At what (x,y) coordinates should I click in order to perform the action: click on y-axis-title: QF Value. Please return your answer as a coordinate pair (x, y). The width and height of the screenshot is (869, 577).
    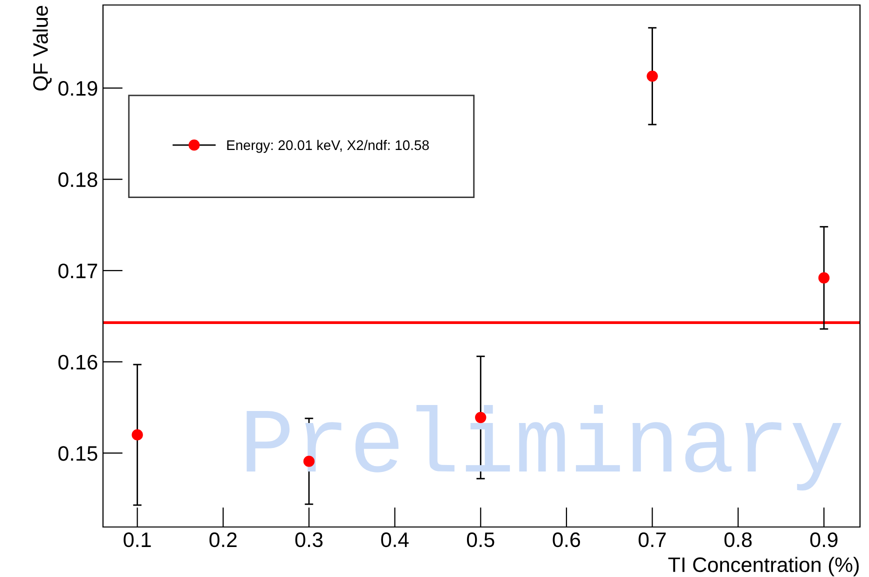
    Looking at the image, I should click on (42, 48).